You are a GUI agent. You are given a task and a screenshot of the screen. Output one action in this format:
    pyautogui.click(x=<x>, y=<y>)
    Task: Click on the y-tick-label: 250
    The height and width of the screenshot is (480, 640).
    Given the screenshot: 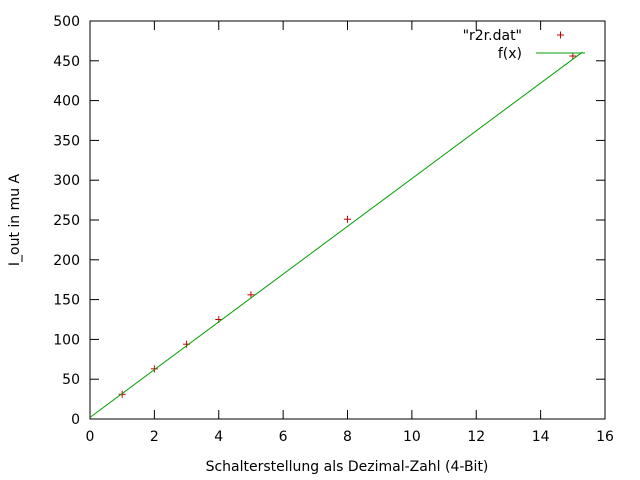 What is the action you would take?
    pyautogui.click(x=66, y=221)
    